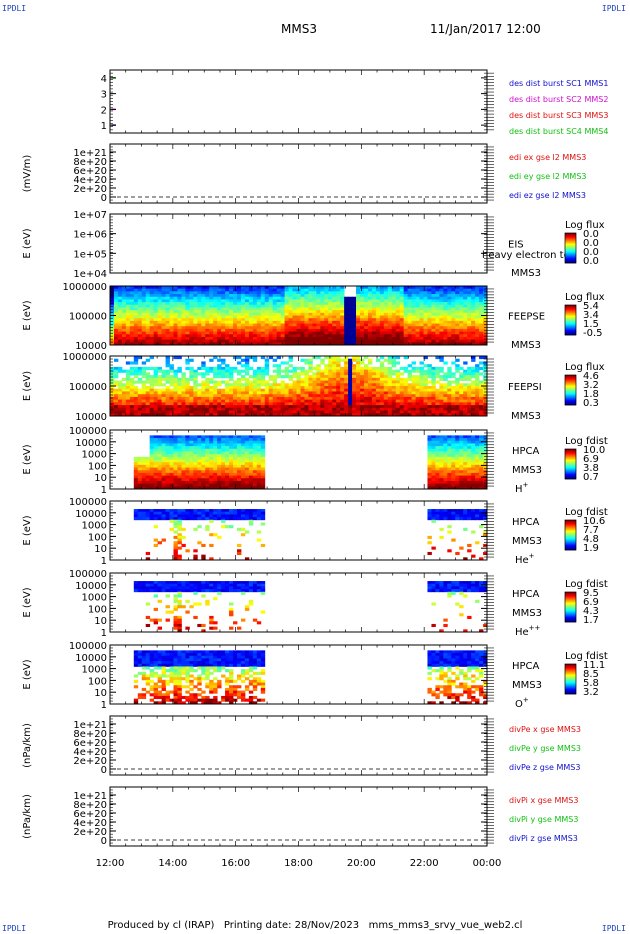  What do you see at coordinates (88, 387) in the screenshot?
I see `y-tick-label: 100000` at bounding box center [88, 387].